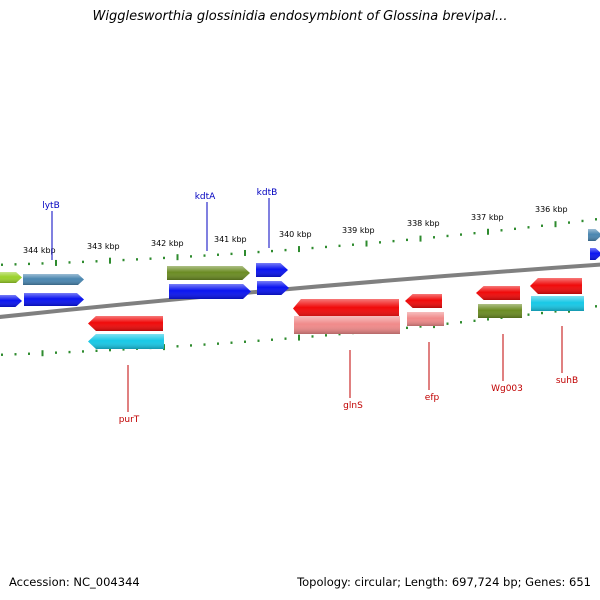 The width and height of the screenshot is (600, 600). What do you see at coordinates (423, 223) in the screenshot?
I see `kbp-label: 338 kbp` at bounding box center [423, 223].